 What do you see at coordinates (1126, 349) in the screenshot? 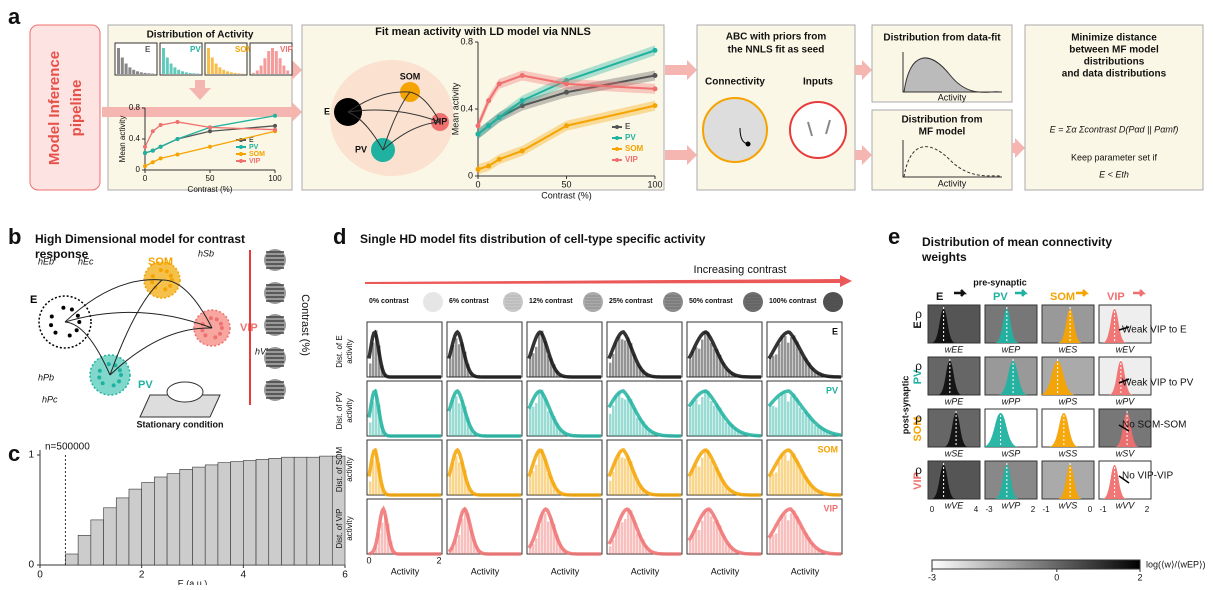
I see `weight-label: wEV` at bounding box center [1126, 349].